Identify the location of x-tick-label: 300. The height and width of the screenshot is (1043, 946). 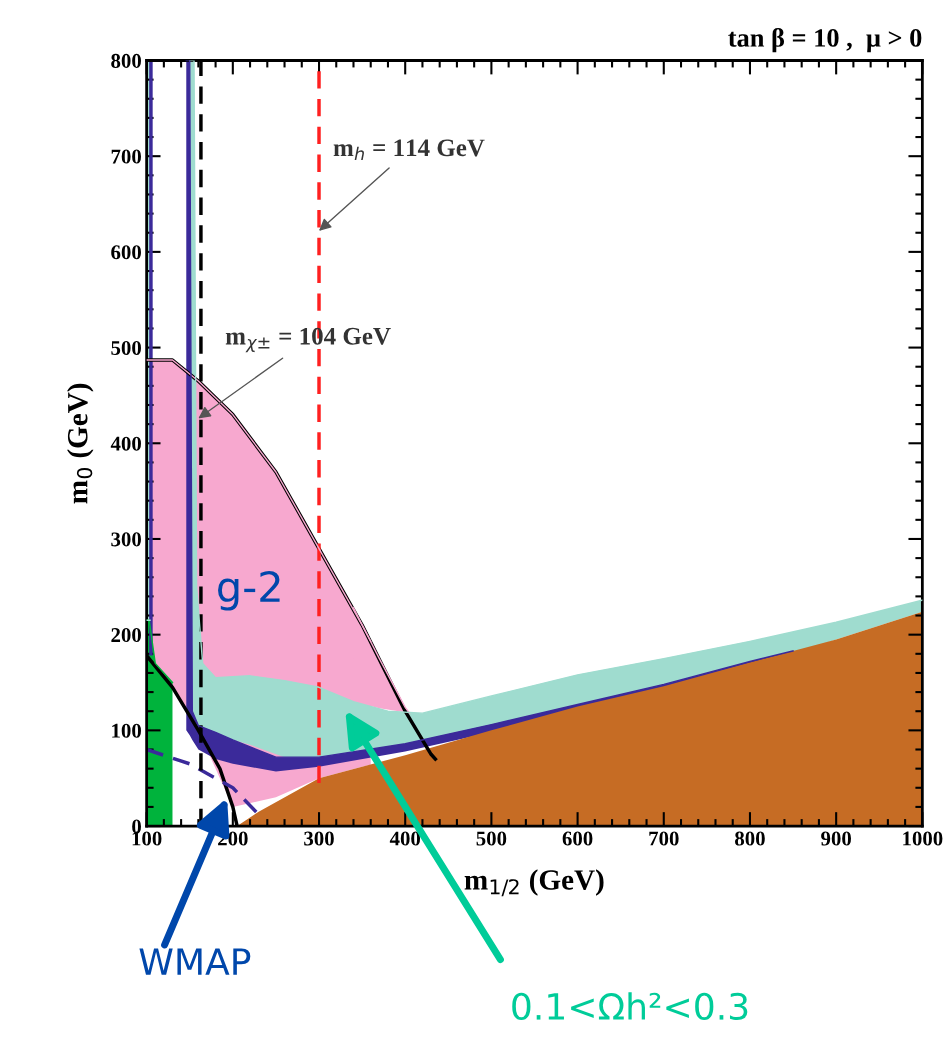
(319, 838).